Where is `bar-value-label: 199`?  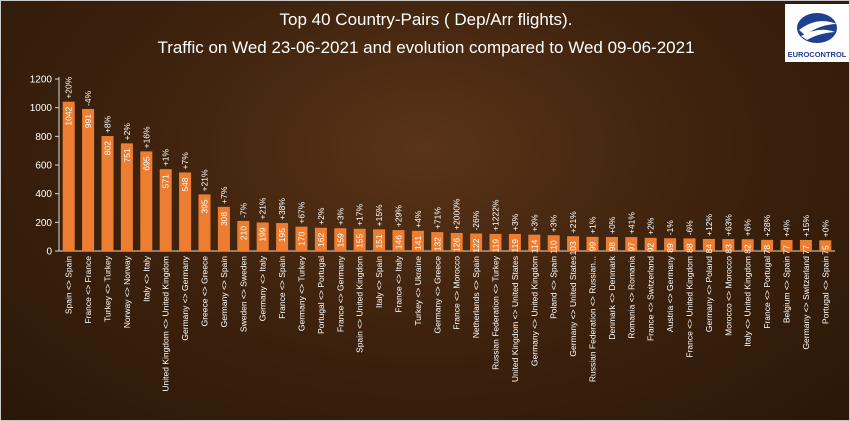
bar-value-label: 199 is located at coordinates (263, 234).